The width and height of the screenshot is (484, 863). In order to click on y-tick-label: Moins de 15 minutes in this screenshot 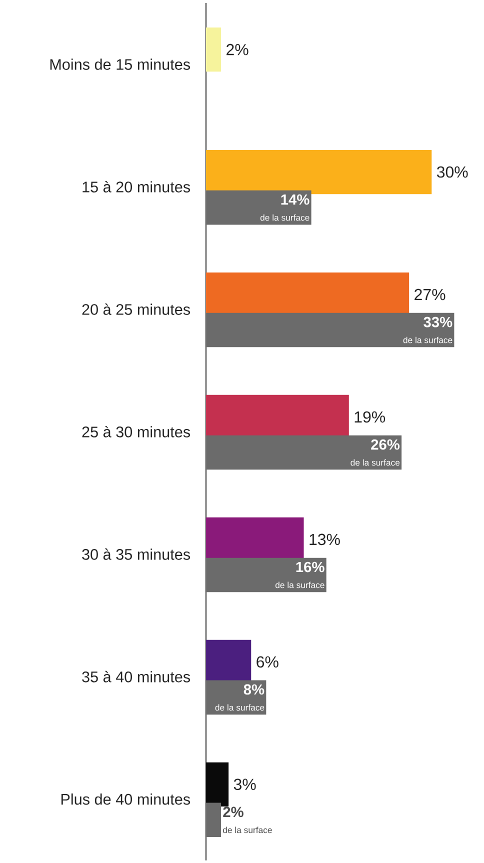, I will do `click(120, 64)`.